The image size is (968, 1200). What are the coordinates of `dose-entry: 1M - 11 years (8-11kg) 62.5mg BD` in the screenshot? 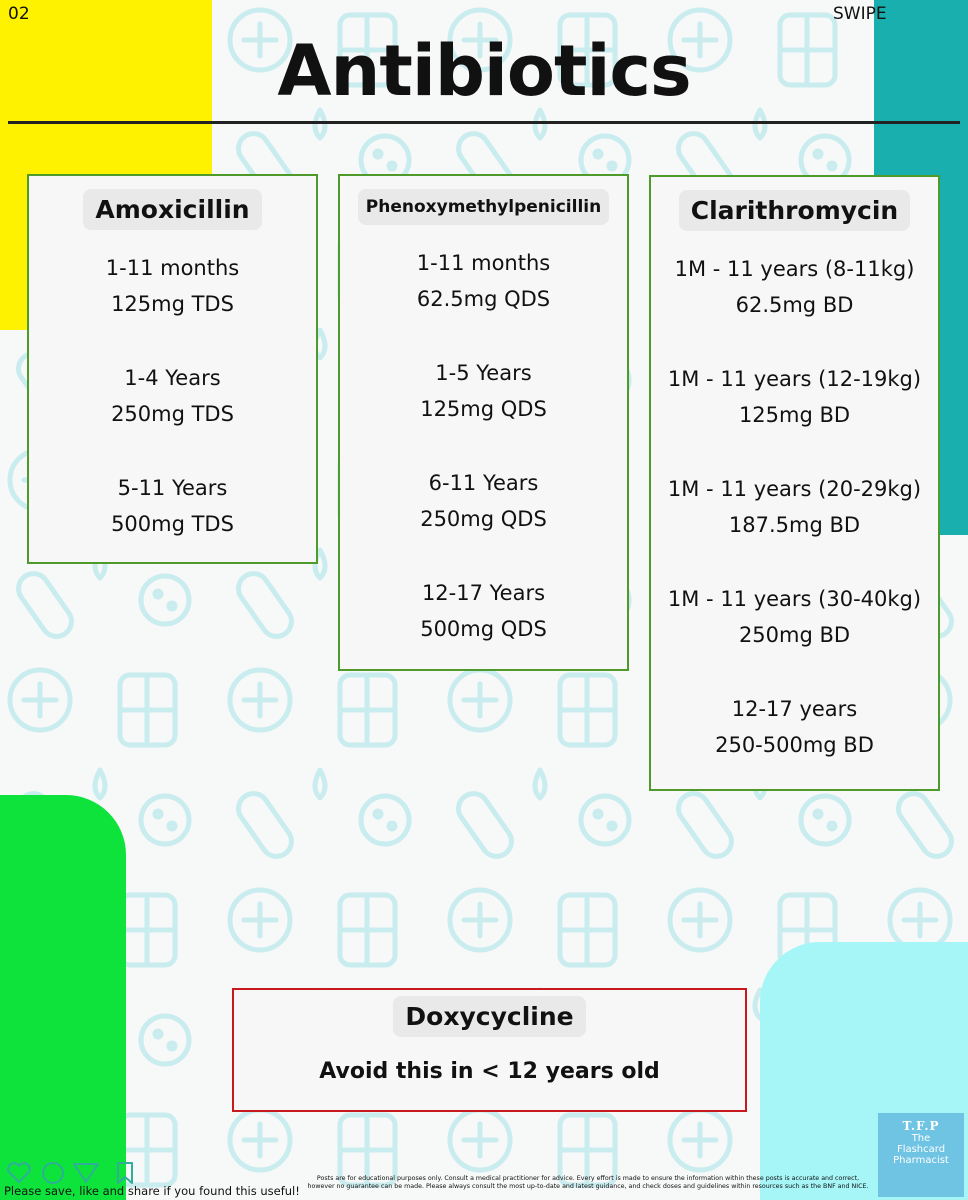 It's located at (794, 287).